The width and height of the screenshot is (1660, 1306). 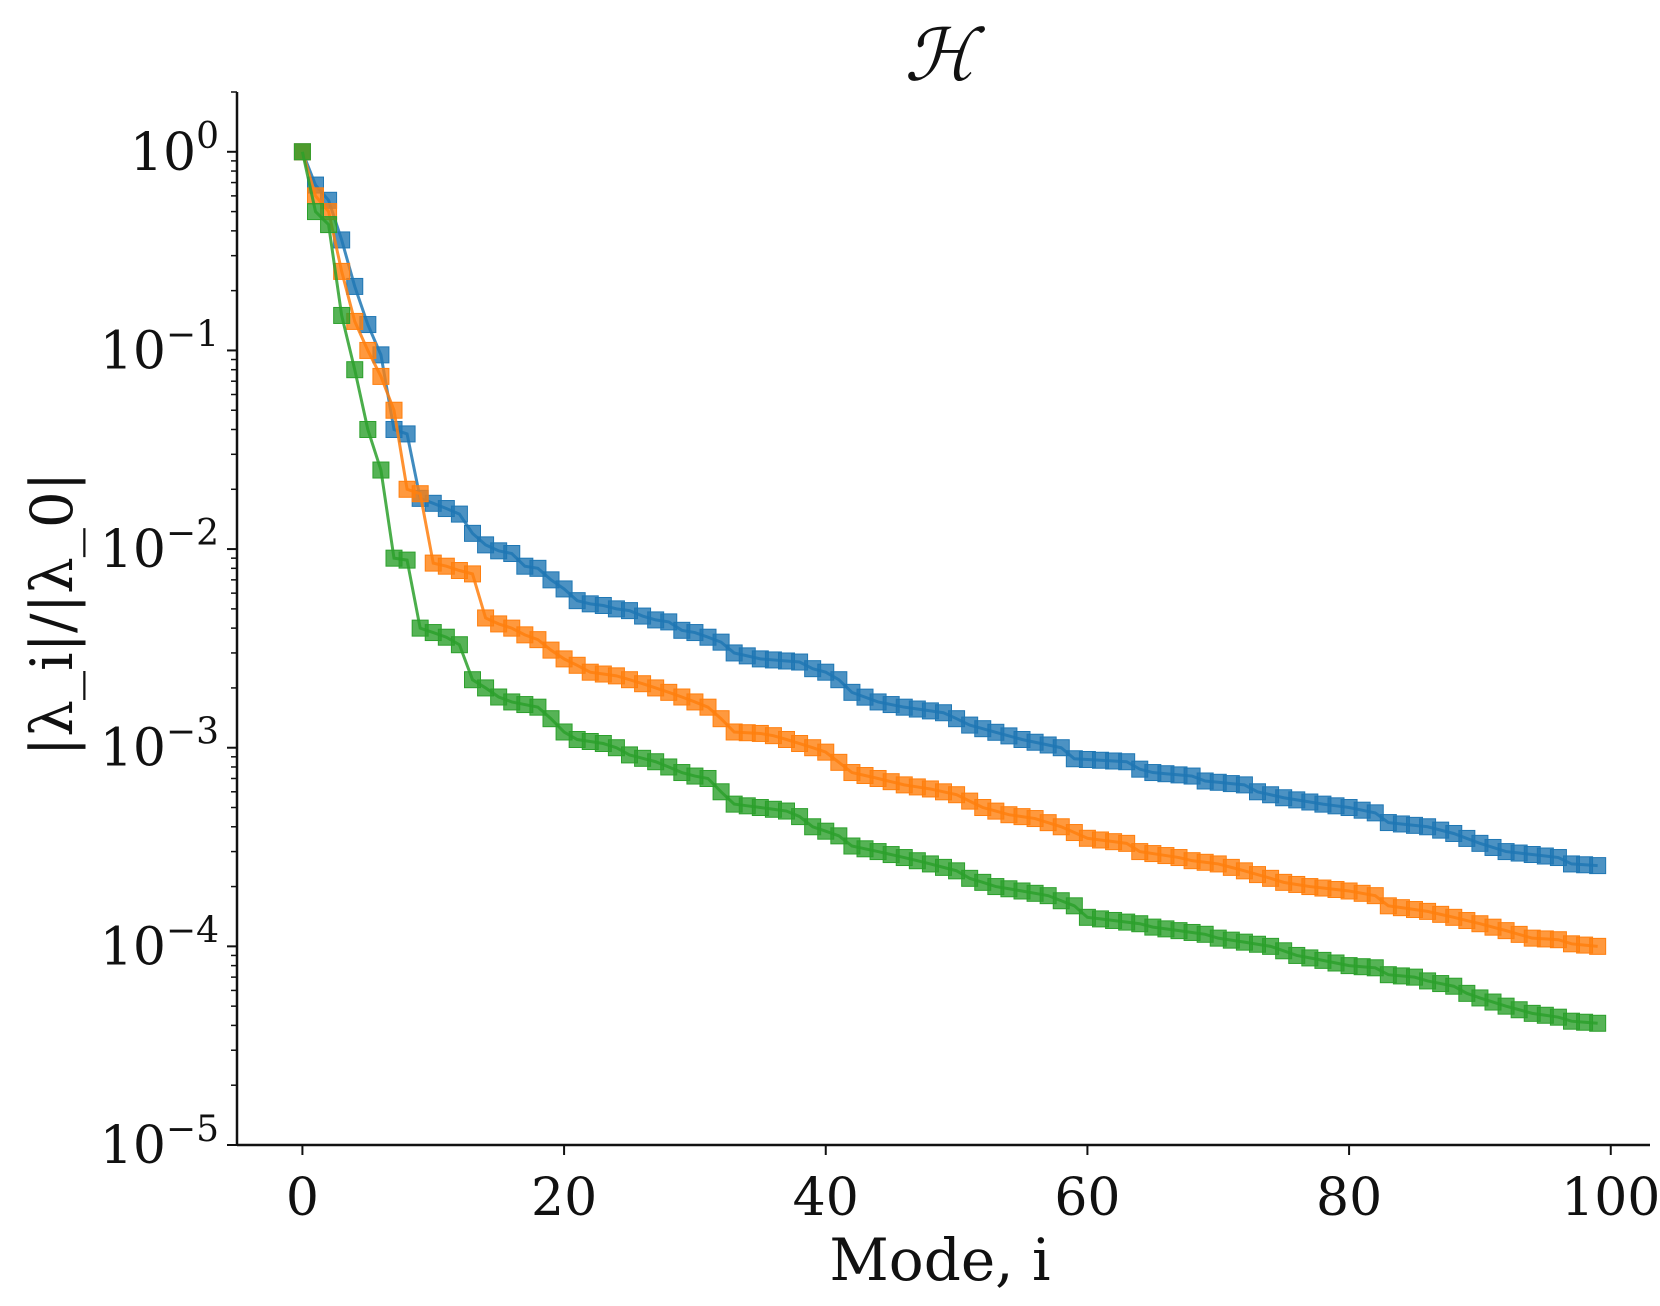 I want to click on y-tick-label: 10⁻², so click(x=159, y=546).